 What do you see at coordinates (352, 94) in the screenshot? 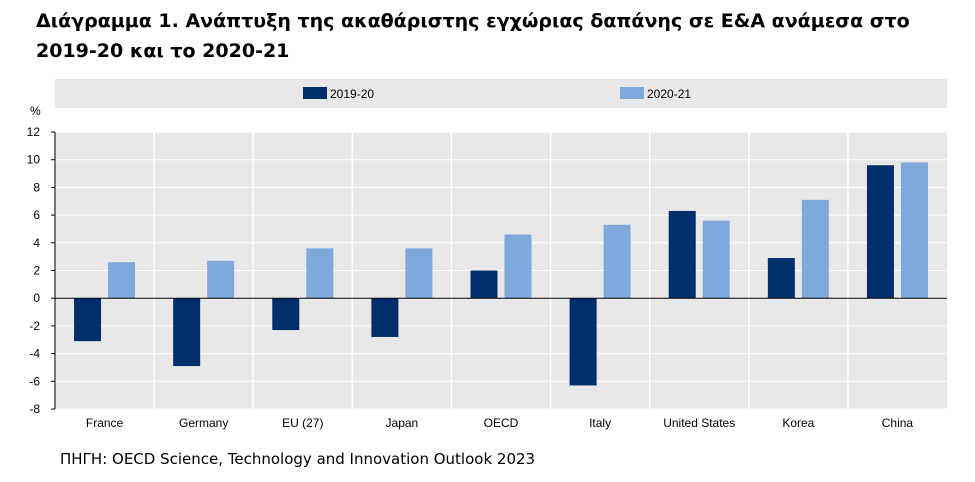
I see `legend-label-2019-20: 2019-20` at bounding box center [352, 94].